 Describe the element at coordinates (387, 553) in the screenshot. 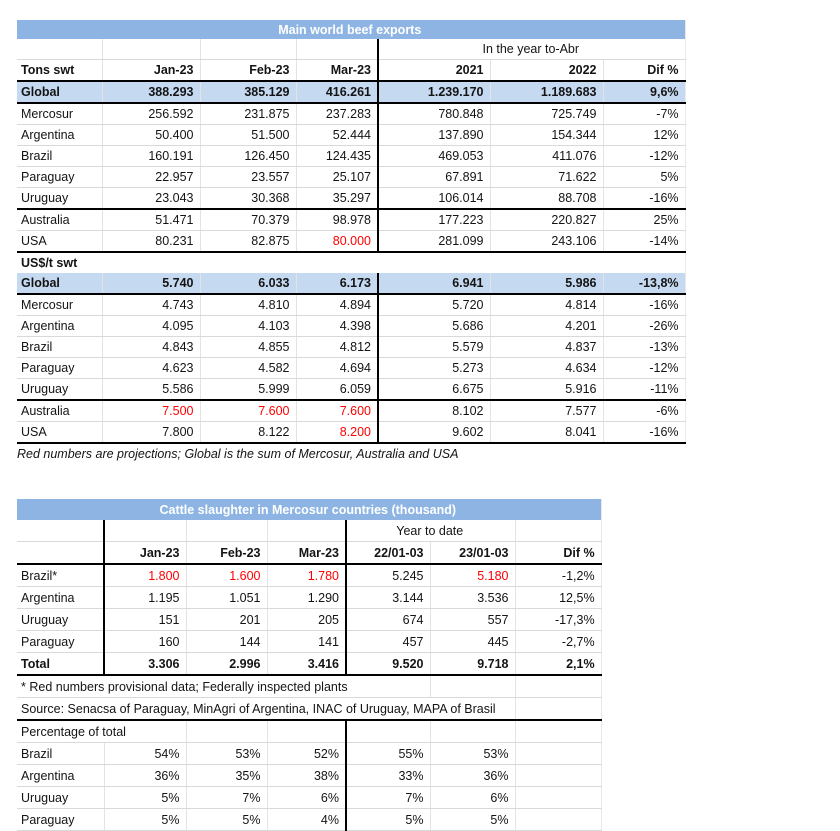

I see `column-header: 22/01-03` at that location.